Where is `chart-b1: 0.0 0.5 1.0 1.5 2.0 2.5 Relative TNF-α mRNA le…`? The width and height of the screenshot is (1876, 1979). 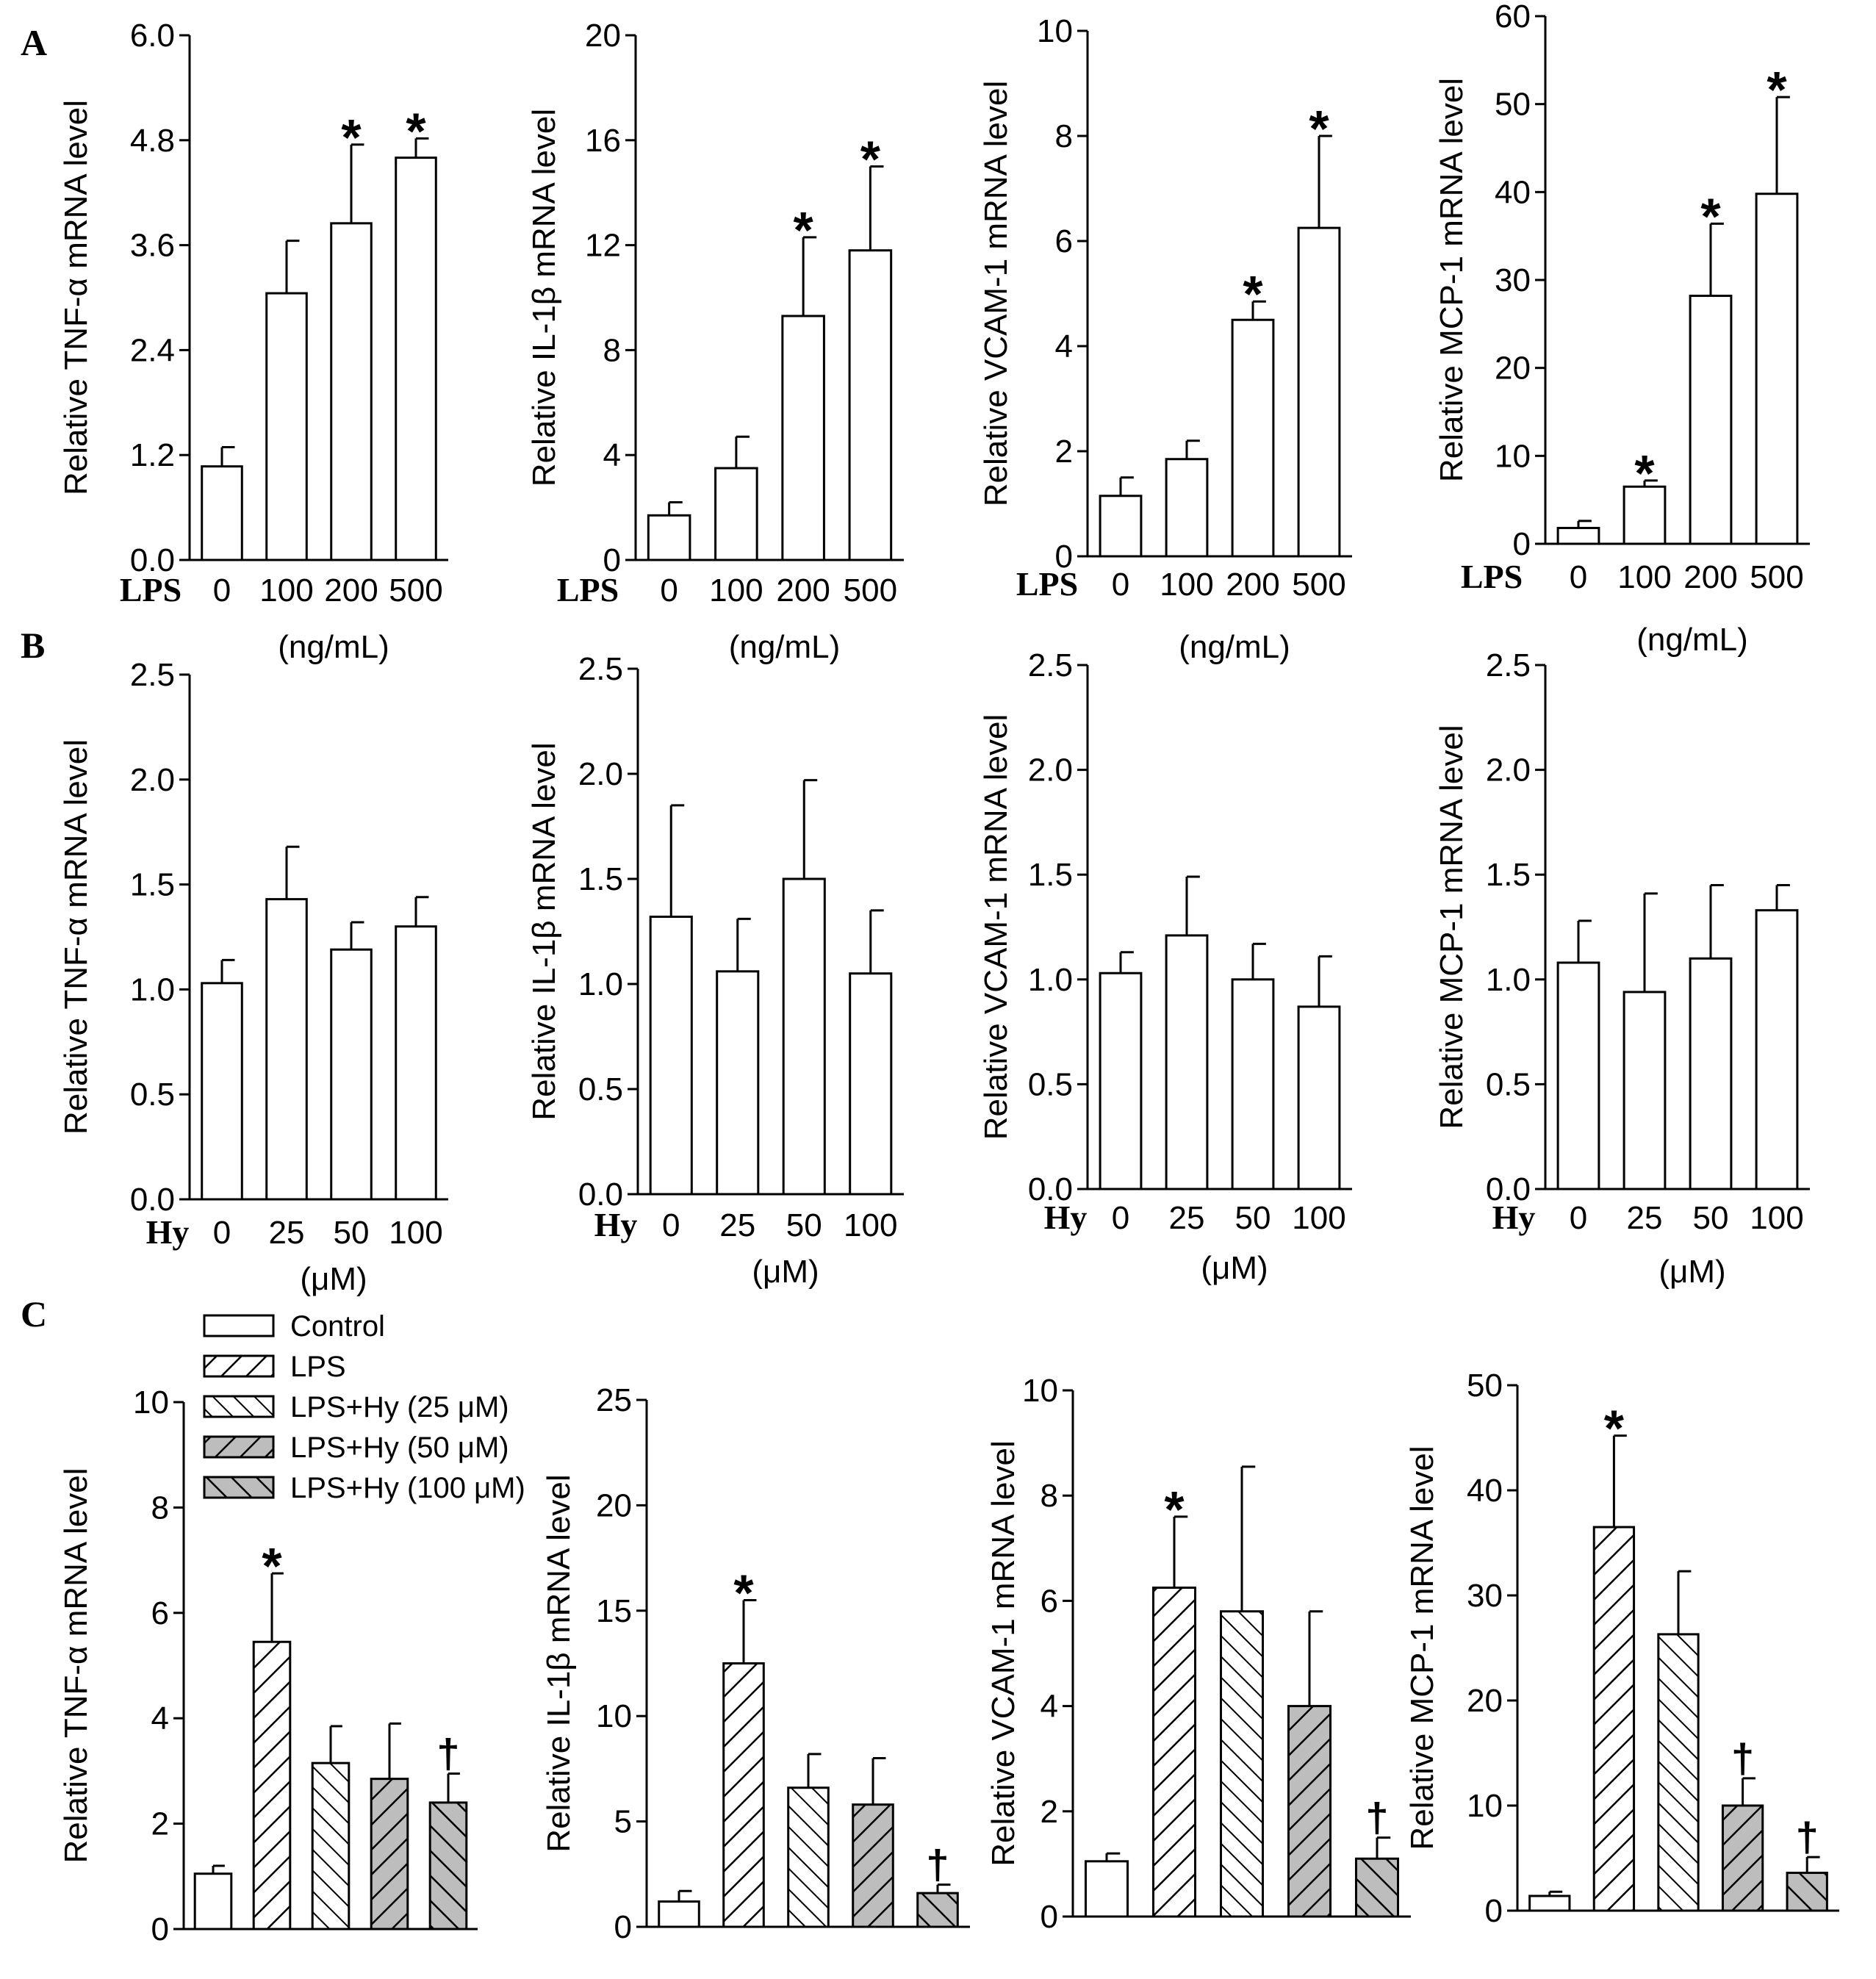
chart-b1: 0.0 0.5 1.0 1.5 2.0 2.5 Relative TNF-α mRNA le… is located at coordinates (253, 977).